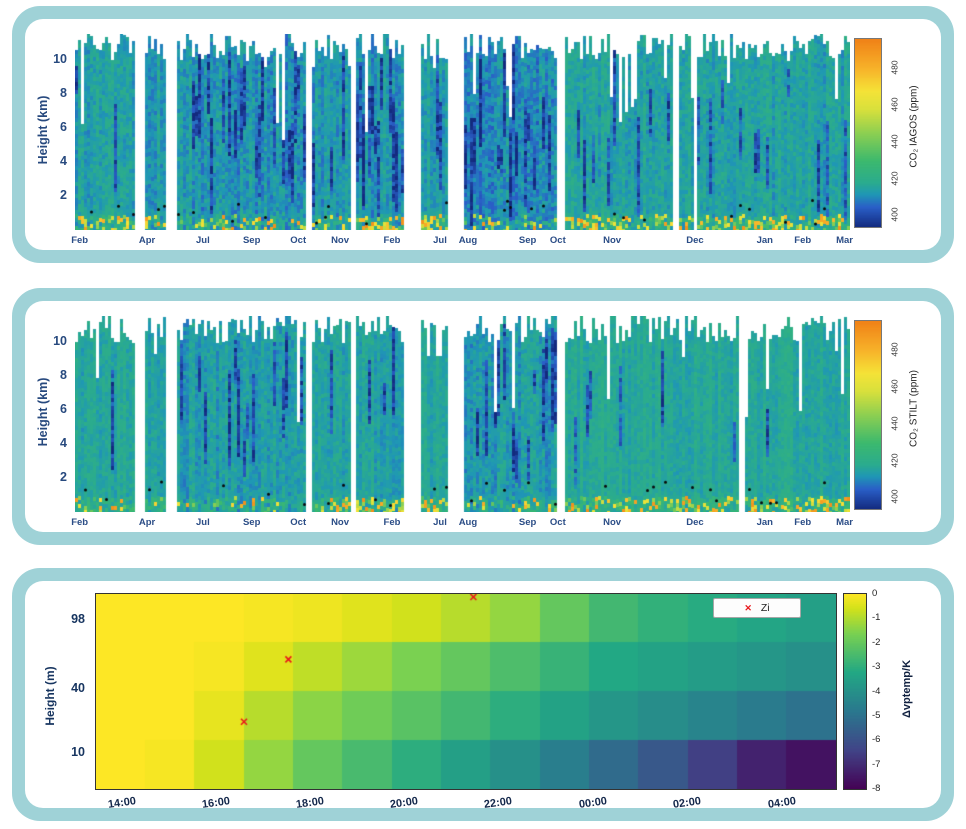 The image size is (966, 829). I want to click on x-axis-ticks: 14:00 16:00 18:00 20:00 22:00 00:00 02:00 04:00, so click(465, 805).